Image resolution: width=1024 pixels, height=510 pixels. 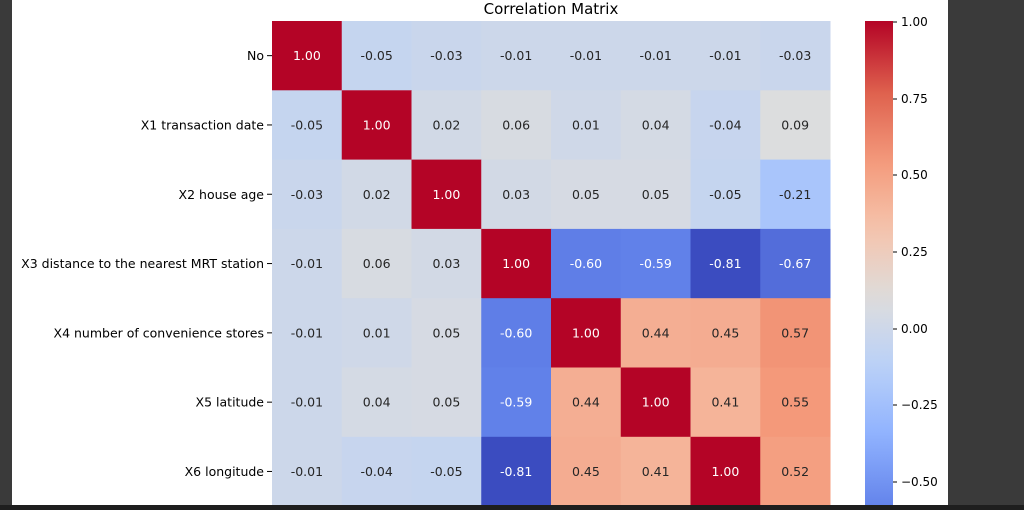 I want to click on heatmap-cell-r1-c5, so click(x=655, y=125).